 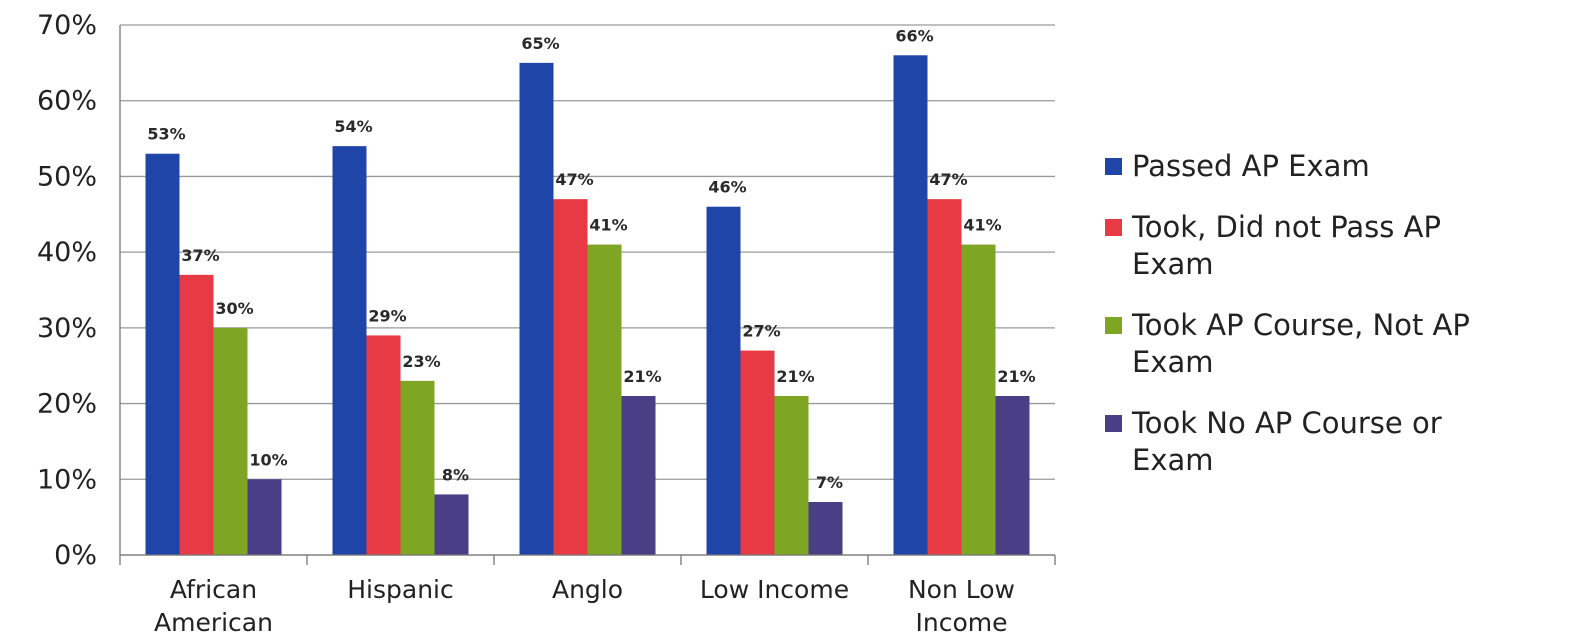 I want to click on y-tick-label: 20%, so click(x=67, y=404).